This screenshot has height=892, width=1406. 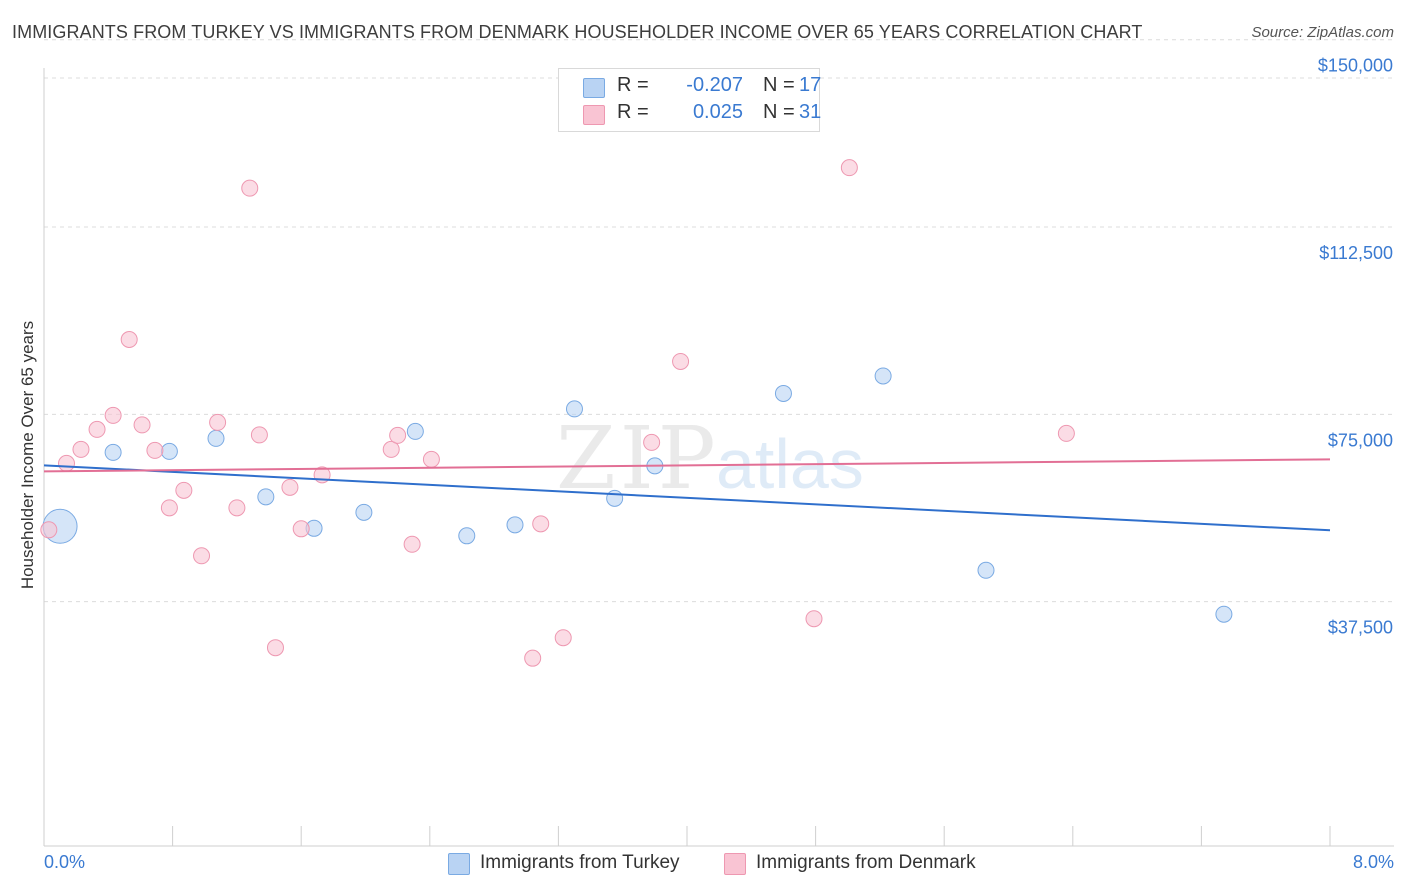 What do you see at coordinates (580, 862) in the screenshot?
I see `bottom-legend-label-turkey: Immigrants from Turkey` at bounding box center [580, 862].